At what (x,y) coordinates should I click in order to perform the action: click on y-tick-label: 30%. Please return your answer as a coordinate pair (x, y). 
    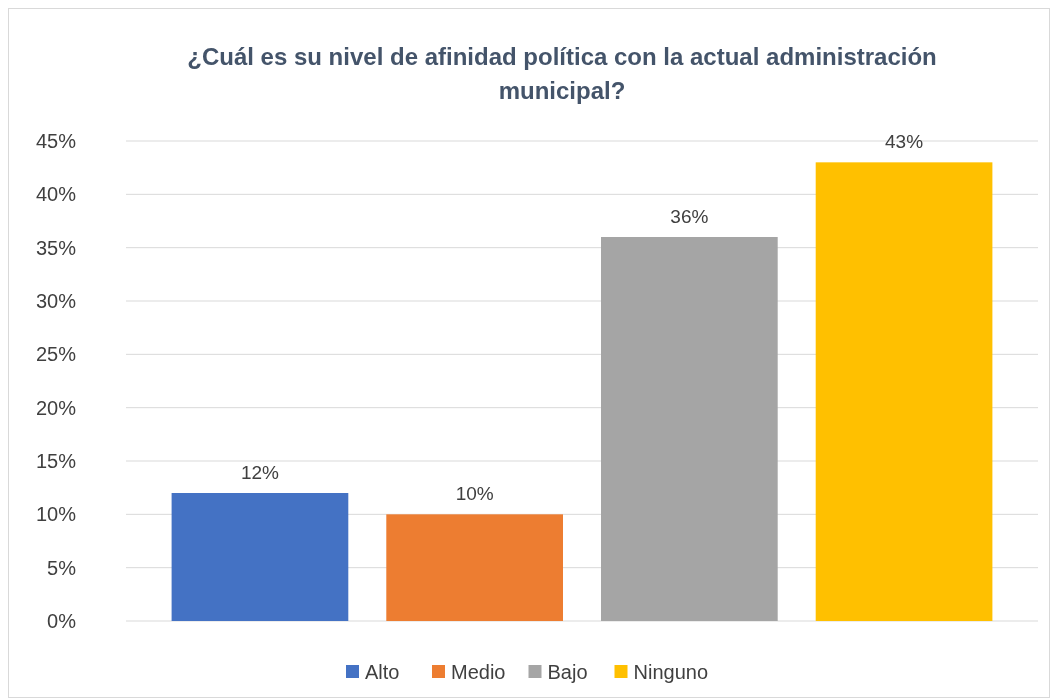
    Looking at the image, I should click on (56, 301).